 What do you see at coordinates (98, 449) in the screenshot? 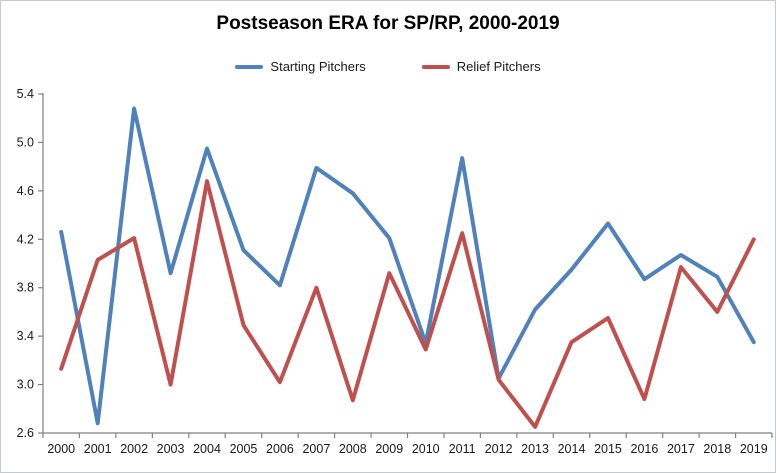
I see `x-tick-label: 2001` at bounding box center [98, 449].